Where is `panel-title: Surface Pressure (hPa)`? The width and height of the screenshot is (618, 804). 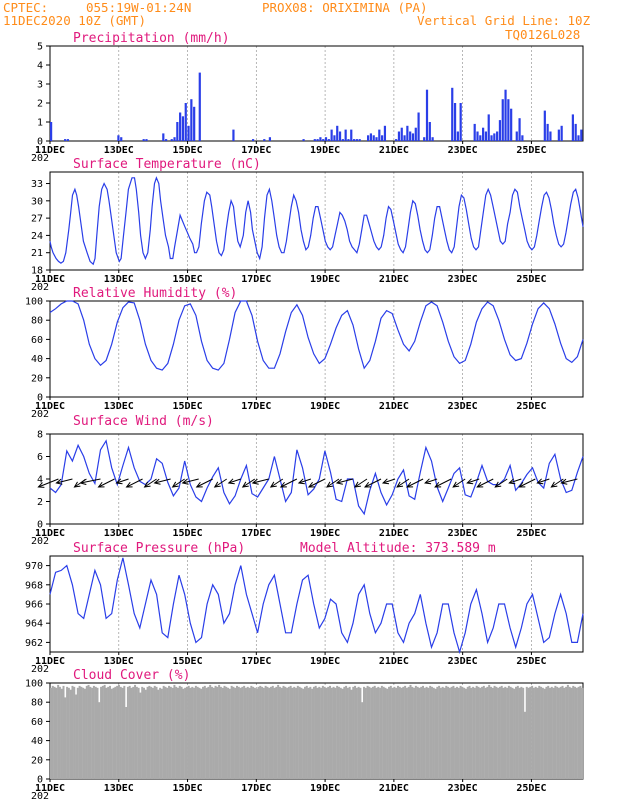
panel-title: Surface Pressure (hPa) is located at coordinates (159, 548).